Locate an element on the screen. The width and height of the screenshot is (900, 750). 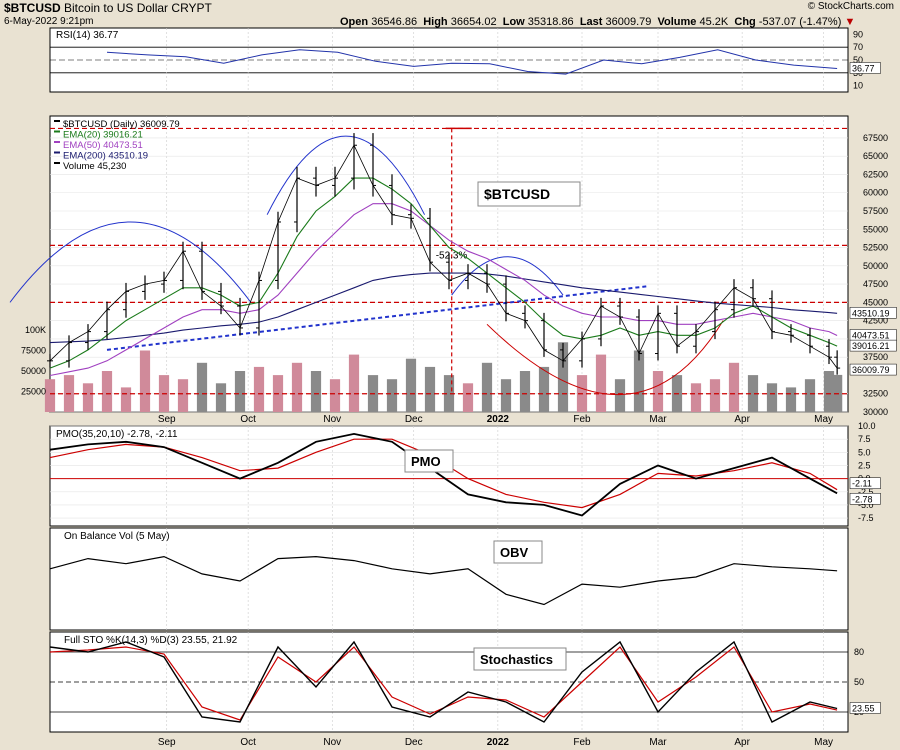
bottom-month-label: Apr is located at coordinates (742, 742).